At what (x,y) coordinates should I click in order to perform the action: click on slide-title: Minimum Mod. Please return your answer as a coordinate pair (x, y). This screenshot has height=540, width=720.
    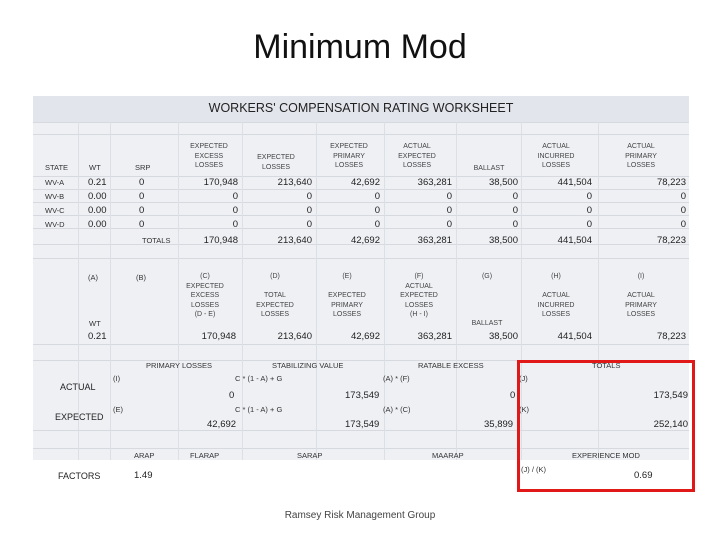
    Looking at the image, I should click on (360, 47).